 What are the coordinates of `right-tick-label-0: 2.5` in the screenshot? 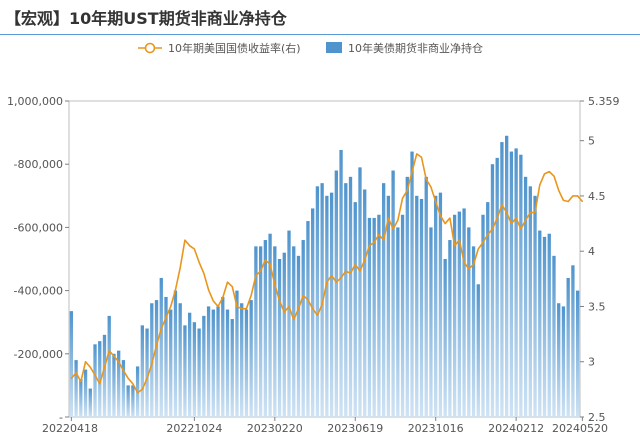 It's located at (597, 417).